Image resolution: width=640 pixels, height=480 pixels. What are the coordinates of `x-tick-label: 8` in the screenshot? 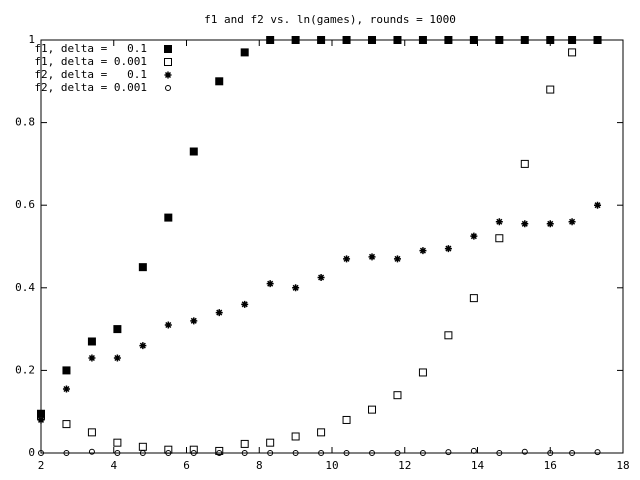 It's located at (259, 465).